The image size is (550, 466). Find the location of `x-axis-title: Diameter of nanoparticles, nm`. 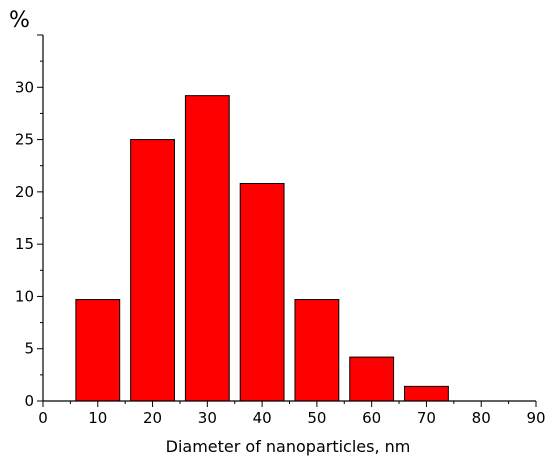

x-axis-title: Diameter of nanoparticles, nm is located at coordinates (288, 446).